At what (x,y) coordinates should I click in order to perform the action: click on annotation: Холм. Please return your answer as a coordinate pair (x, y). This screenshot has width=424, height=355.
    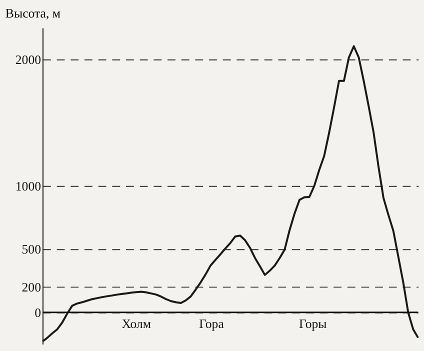
    Looking at the image, I should click on (137, 324).